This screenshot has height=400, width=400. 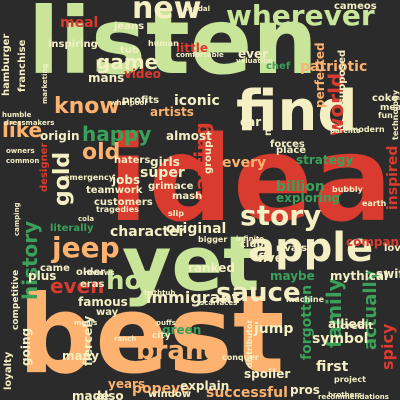 What do you see at coordinates (300, 16) in the screenshot?
I see `word-wherever: wherever` at bounding box center [300, 16].